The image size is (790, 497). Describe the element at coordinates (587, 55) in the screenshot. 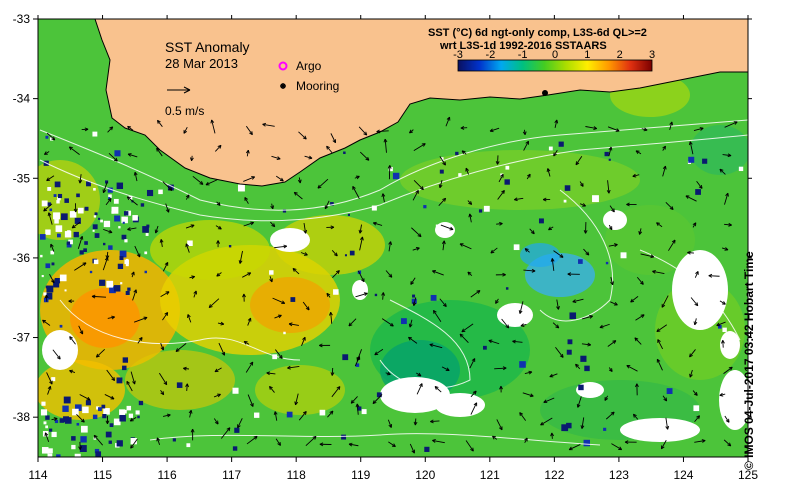

I see `colorbar-tick-label: 1` at that location.